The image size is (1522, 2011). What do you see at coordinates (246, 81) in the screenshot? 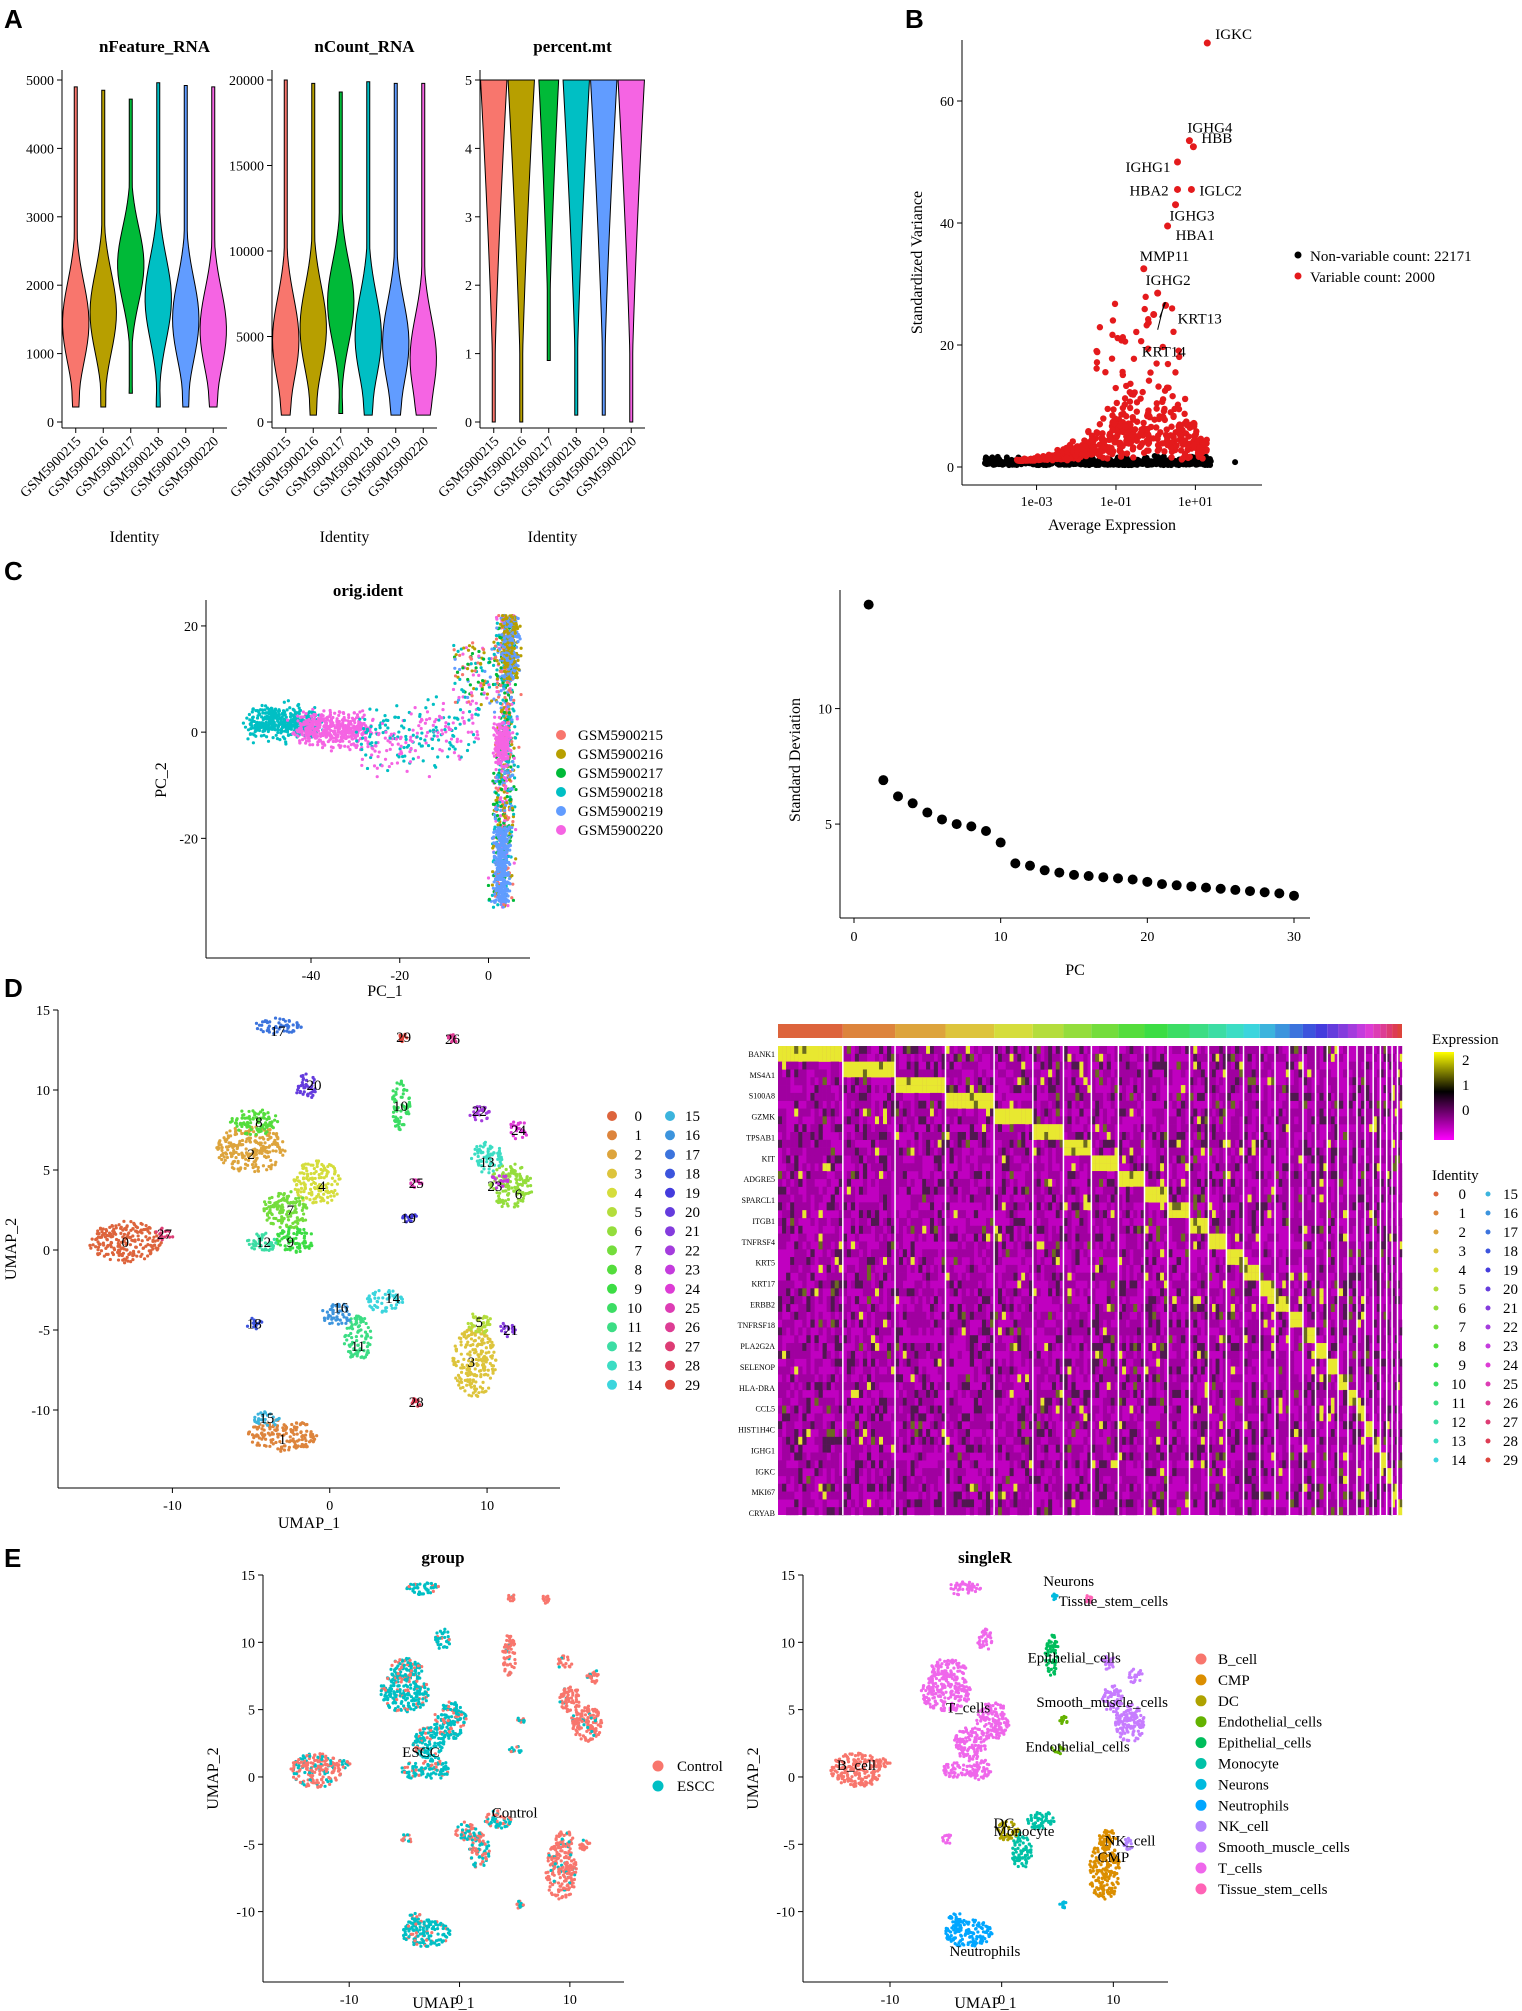
I see `y-tick-label: 20000` at bounding box center [246, 81].